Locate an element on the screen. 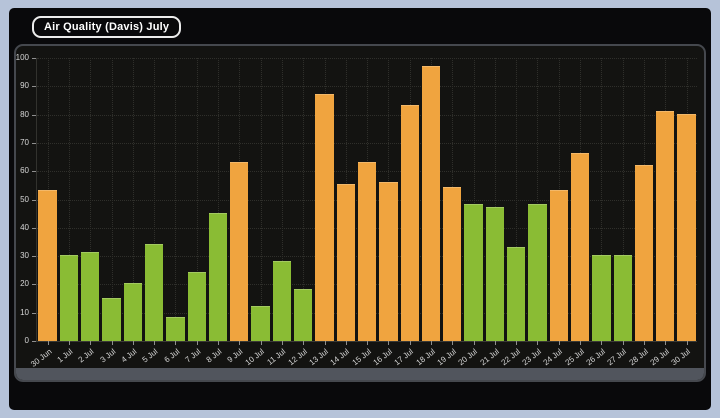 Image resolution: width=720 pixels, height=418 pixels. bar-22-jul is located at coordinates (516, 293).